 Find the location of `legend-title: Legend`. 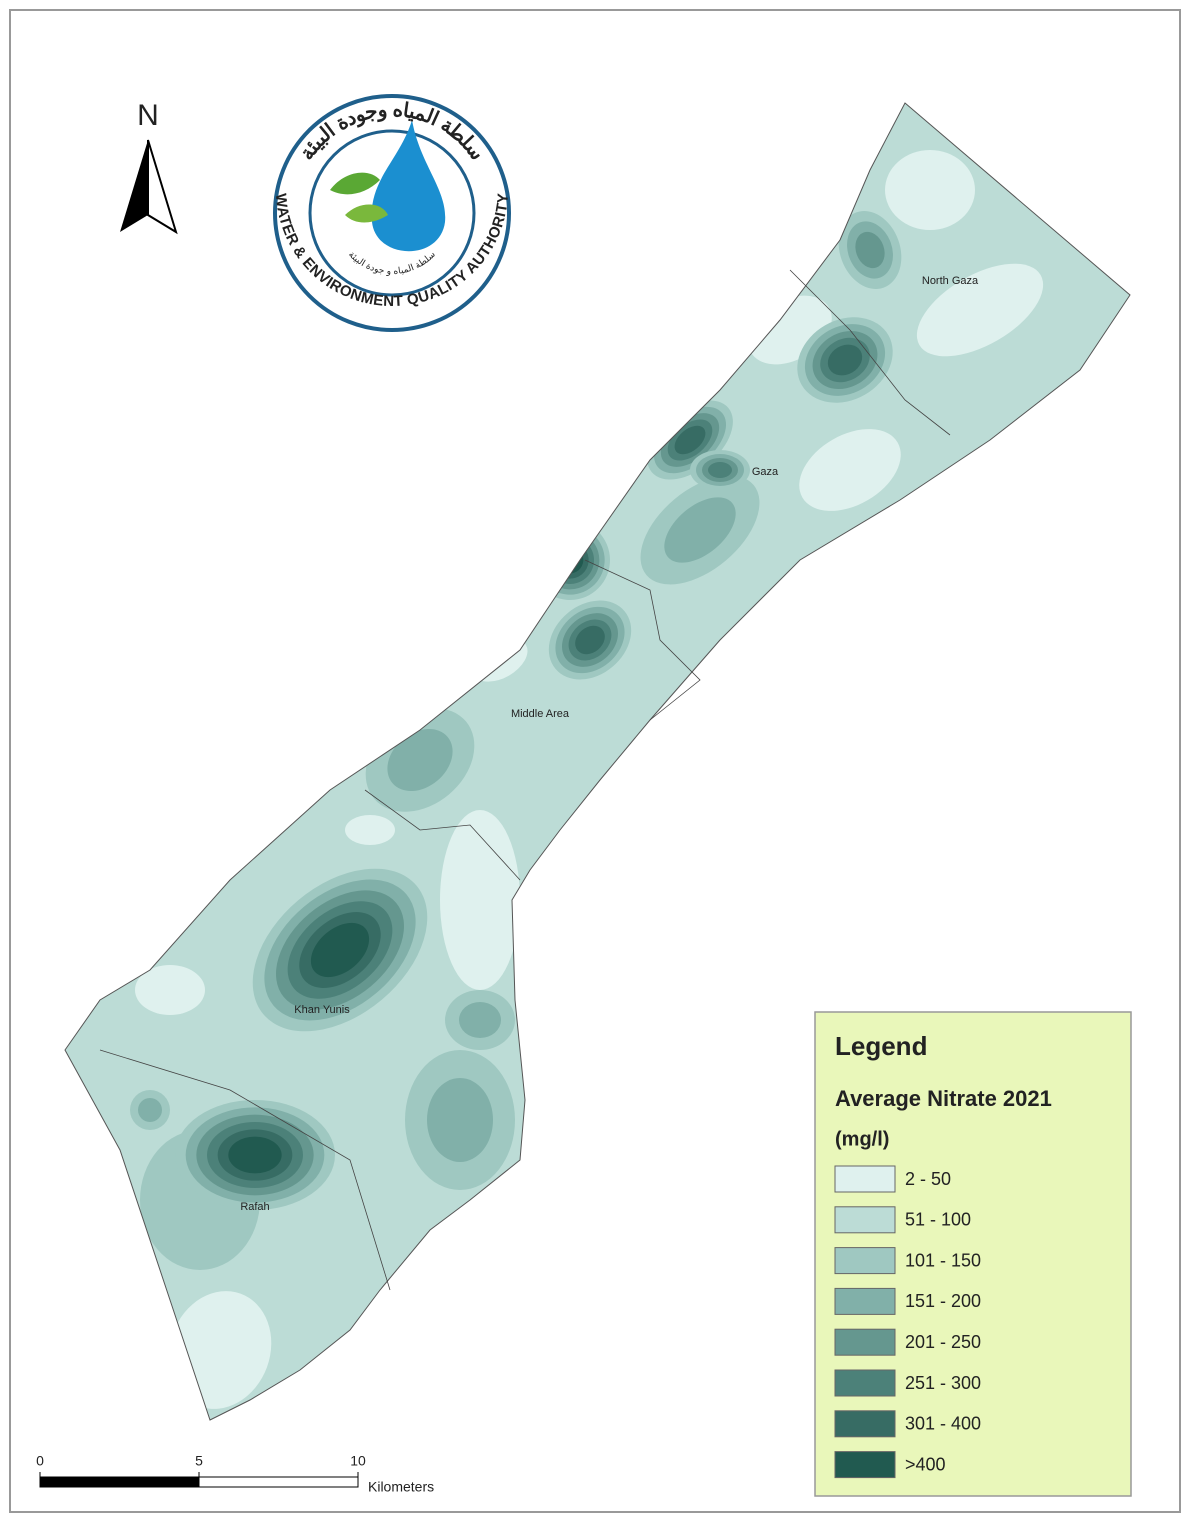

legend-title: Legend is located at coordinates (881, 1046).